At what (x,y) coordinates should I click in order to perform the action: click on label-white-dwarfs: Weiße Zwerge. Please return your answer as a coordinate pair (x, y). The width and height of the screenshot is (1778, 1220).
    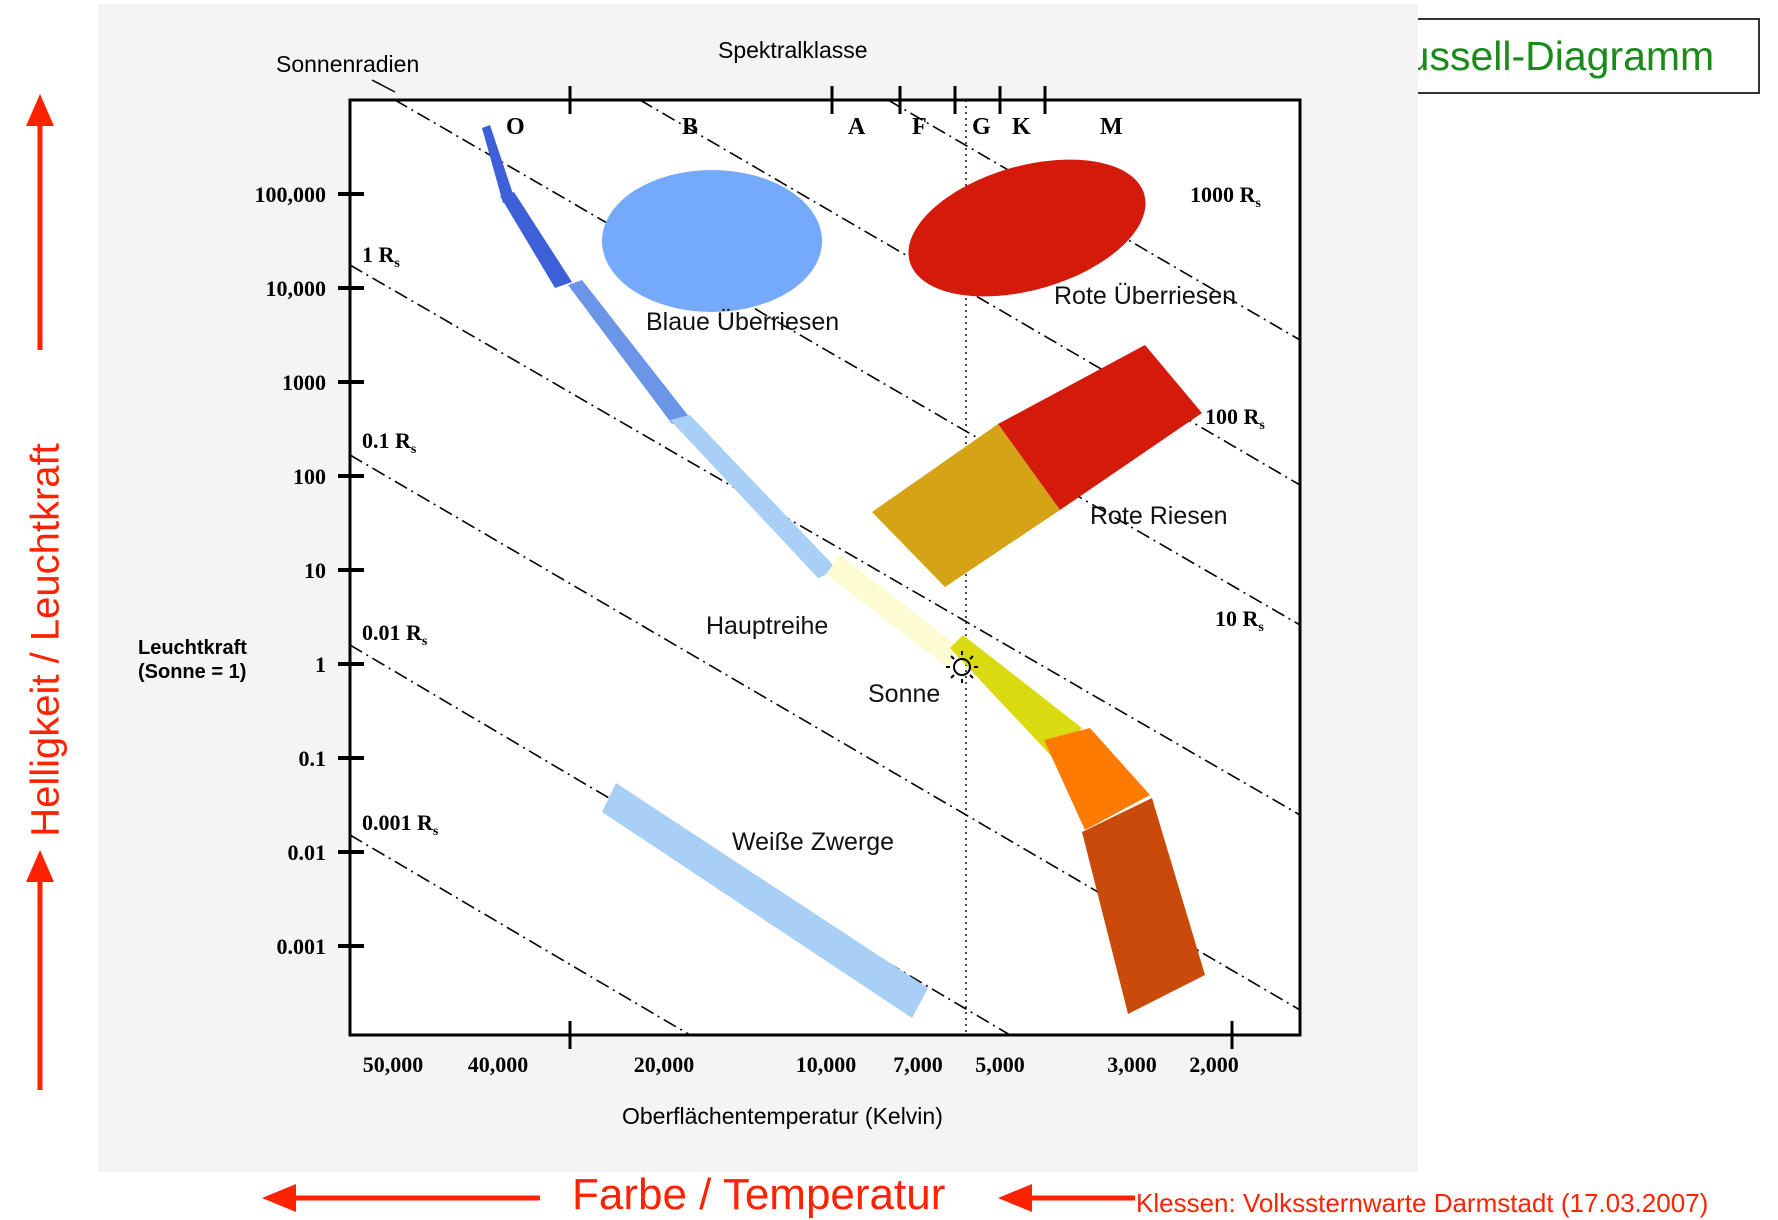
    Looking at the image, I should click on (813, 842).